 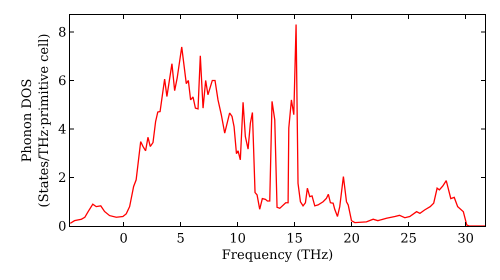 I want to click on x-tick-label: 10, so click(x=237, y=239).